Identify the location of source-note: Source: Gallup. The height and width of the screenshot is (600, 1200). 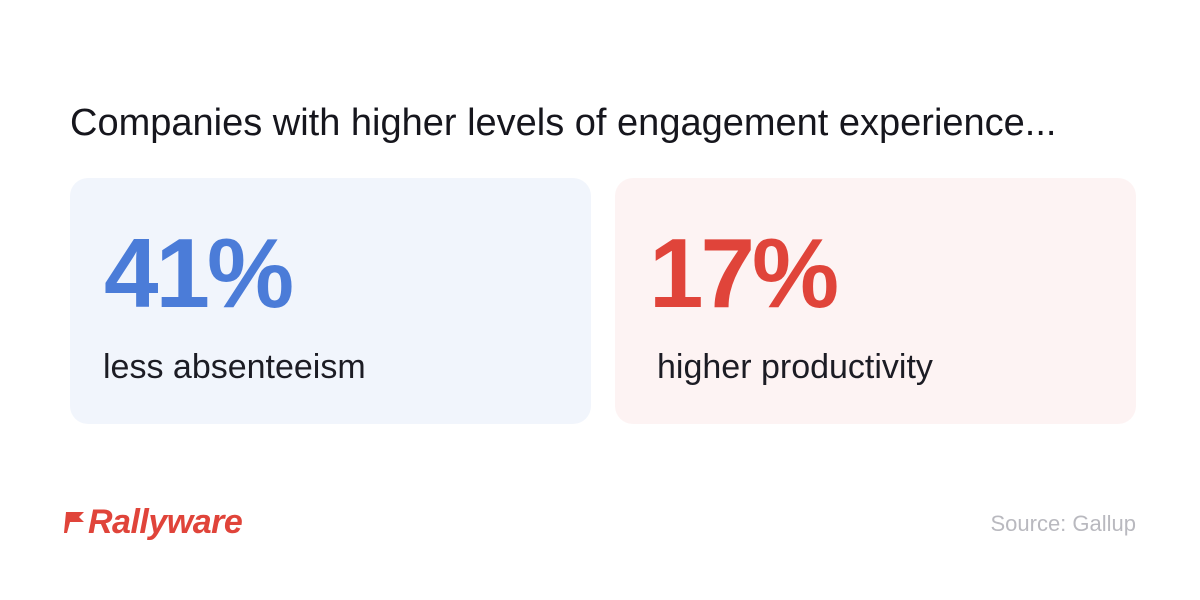
(1063, 523).